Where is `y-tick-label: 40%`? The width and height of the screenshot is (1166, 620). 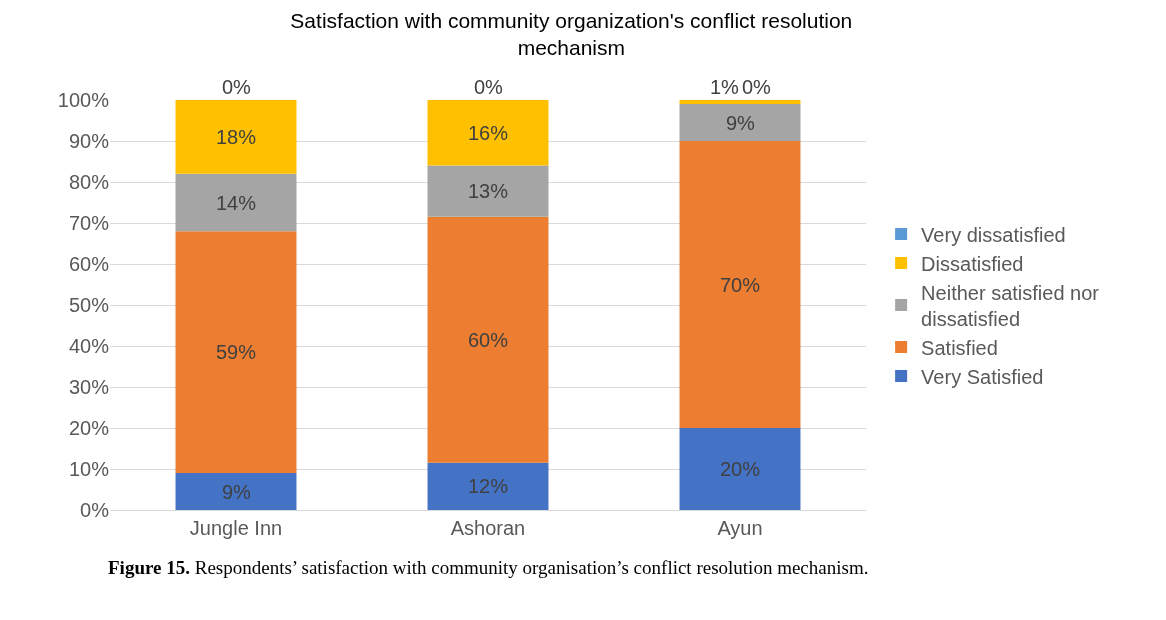 y-tick-label: 40% is located at coordinates (89, 346).